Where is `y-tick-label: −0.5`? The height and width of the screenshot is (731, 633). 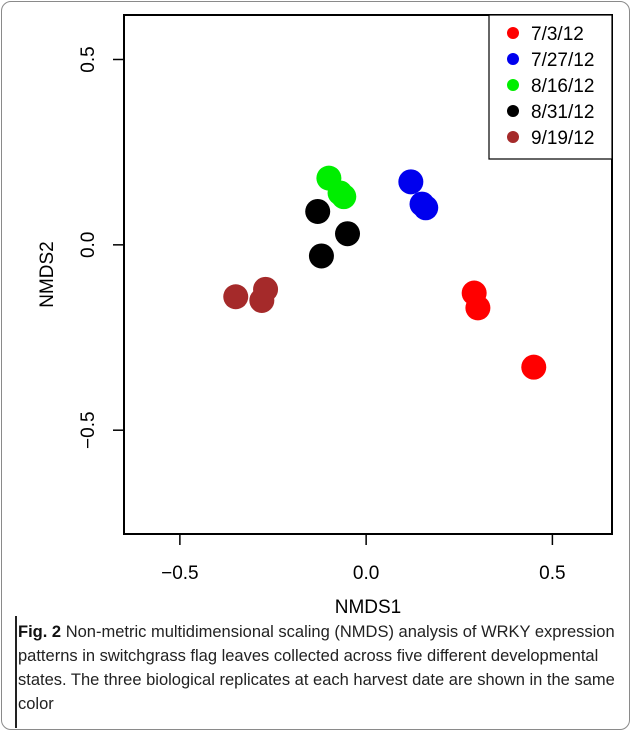
y-tick-label: −0.5 is located at coordinates (88, 430).